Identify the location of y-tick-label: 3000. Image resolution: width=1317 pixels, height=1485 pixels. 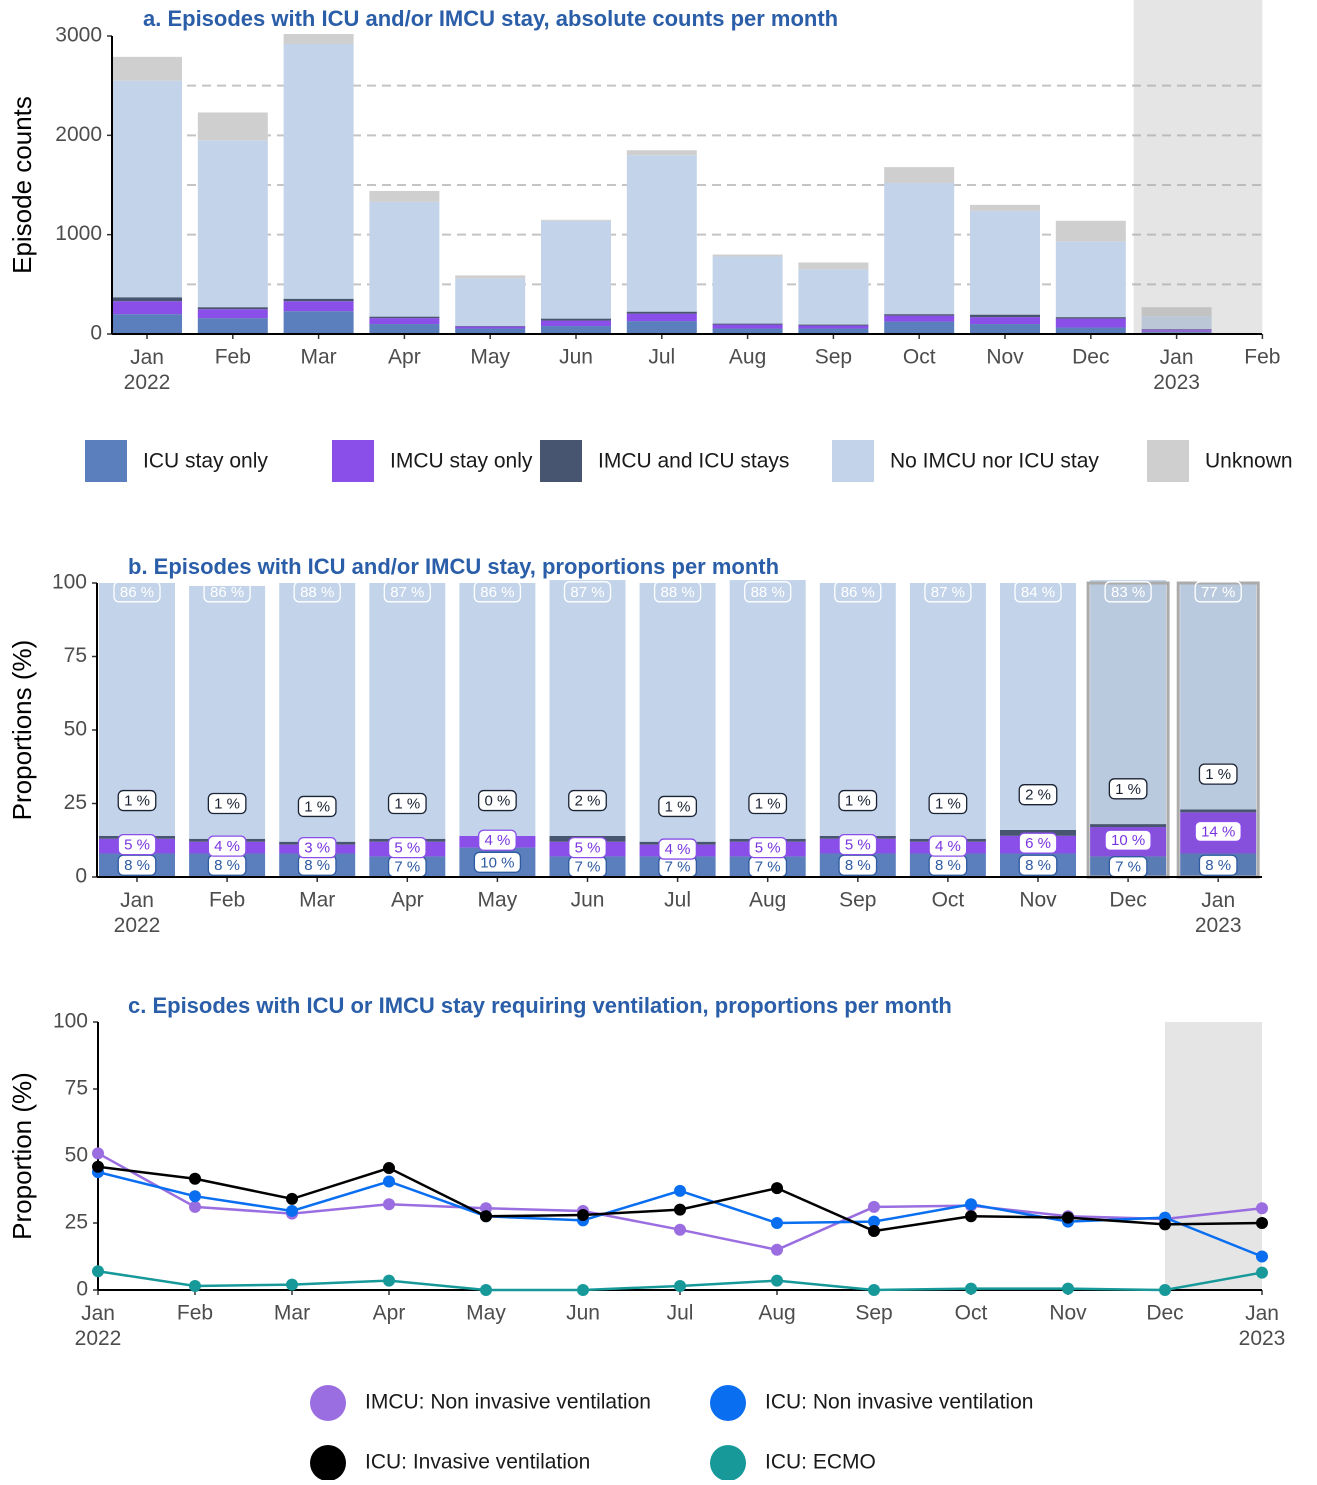
(78, 35).